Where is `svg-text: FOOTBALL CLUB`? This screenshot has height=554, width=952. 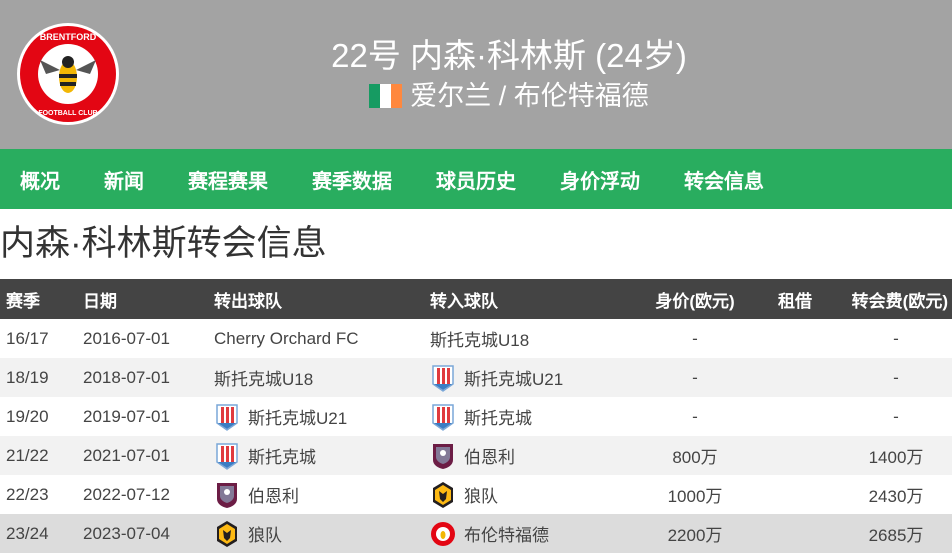
svg-text: FOOTBALL CLUB is located at coordinates (67, 113).